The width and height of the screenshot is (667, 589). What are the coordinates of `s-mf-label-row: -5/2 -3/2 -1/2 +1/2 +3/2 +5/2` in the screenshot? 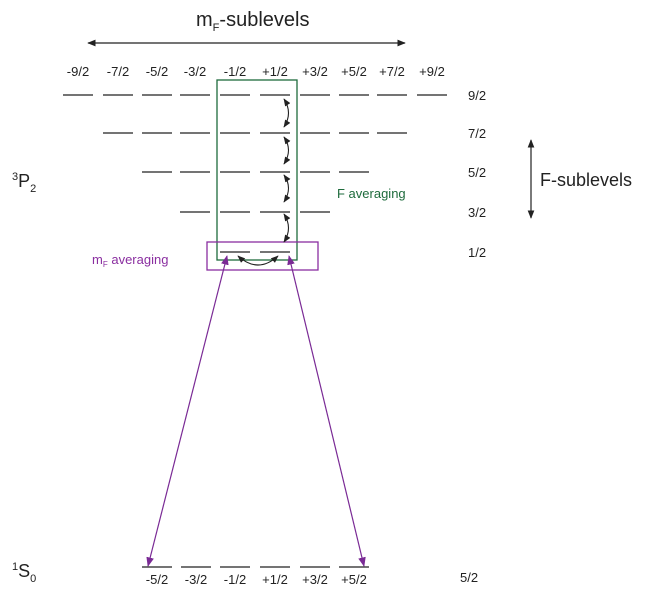 It's located at (256, 579).